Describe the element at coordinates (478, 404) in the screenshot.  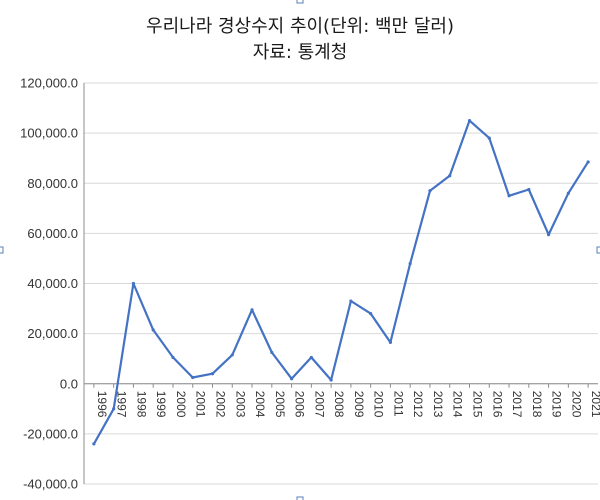
I see `x-tick-label: 2015` at that location.